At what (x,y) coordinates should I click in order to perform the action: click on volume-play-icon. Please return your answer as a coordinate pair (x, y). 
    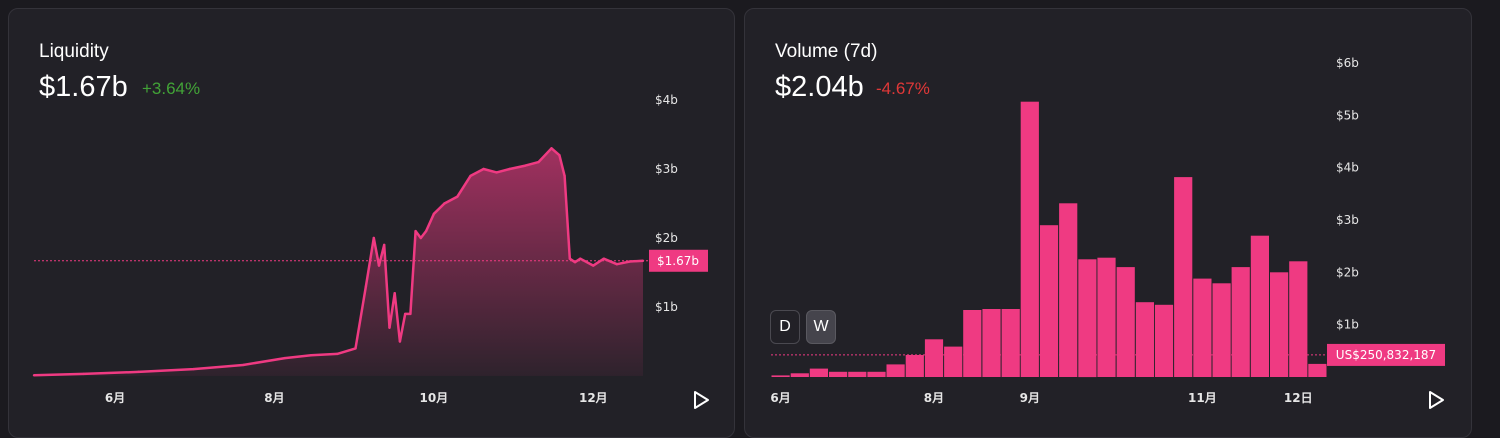
    Looking at the image, I should click on (1436, 400).